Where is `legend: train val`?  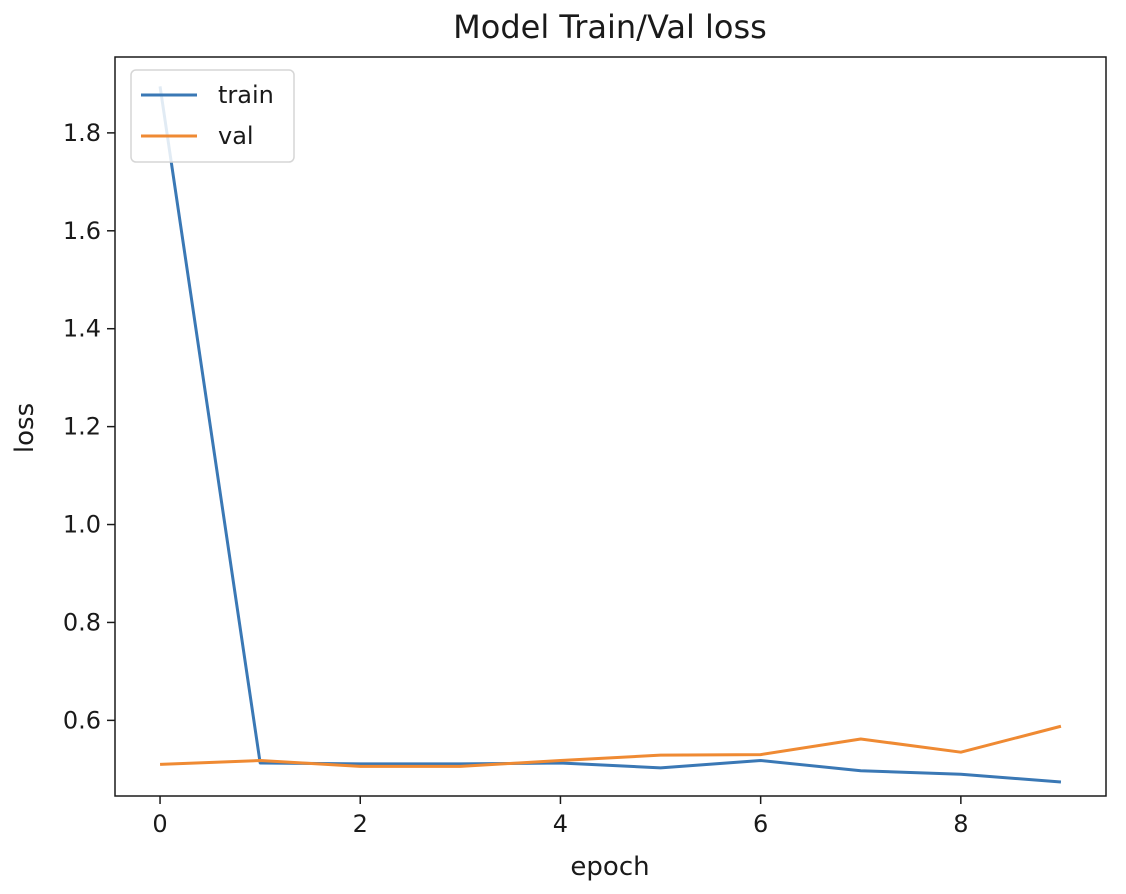
legend: train val is located at coordinates (212, 116).